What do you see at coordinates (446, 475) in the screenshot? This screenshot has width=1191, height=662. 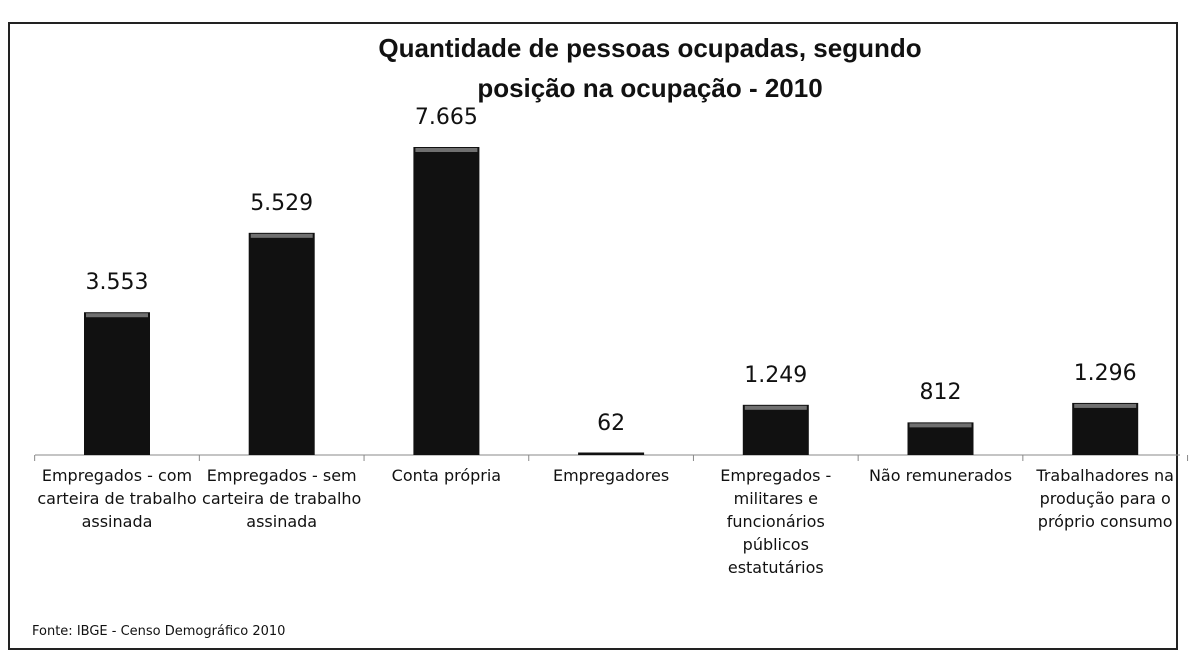 I see `x-tick-label: Conta própria` at bounding box center [446, 475].